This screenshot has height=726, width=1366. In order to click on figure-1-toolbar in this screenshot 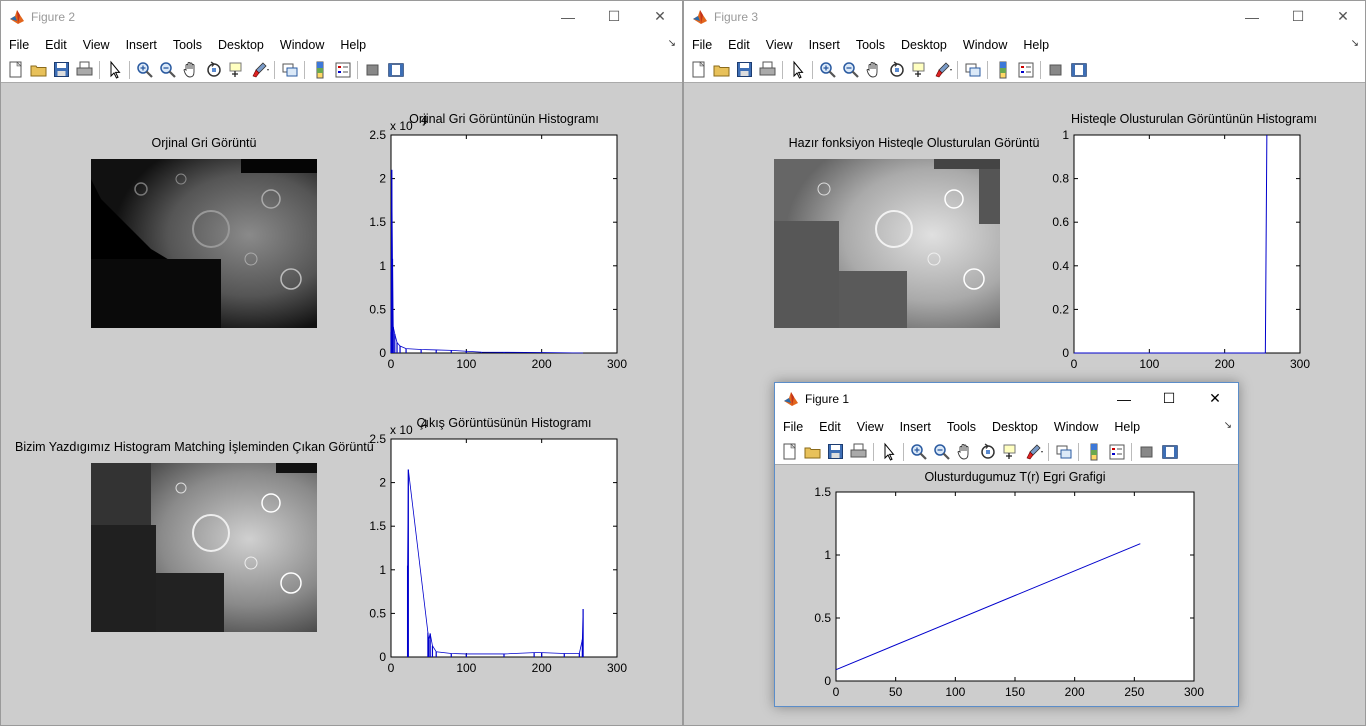, I will do `click(1006, 452)`.